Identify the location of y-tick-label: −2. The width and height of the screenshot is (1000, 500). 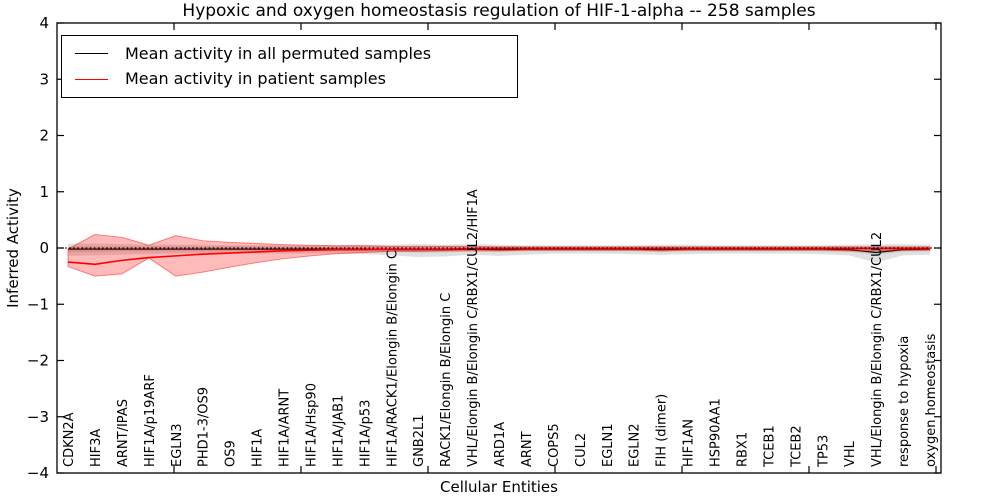
(38, 361).